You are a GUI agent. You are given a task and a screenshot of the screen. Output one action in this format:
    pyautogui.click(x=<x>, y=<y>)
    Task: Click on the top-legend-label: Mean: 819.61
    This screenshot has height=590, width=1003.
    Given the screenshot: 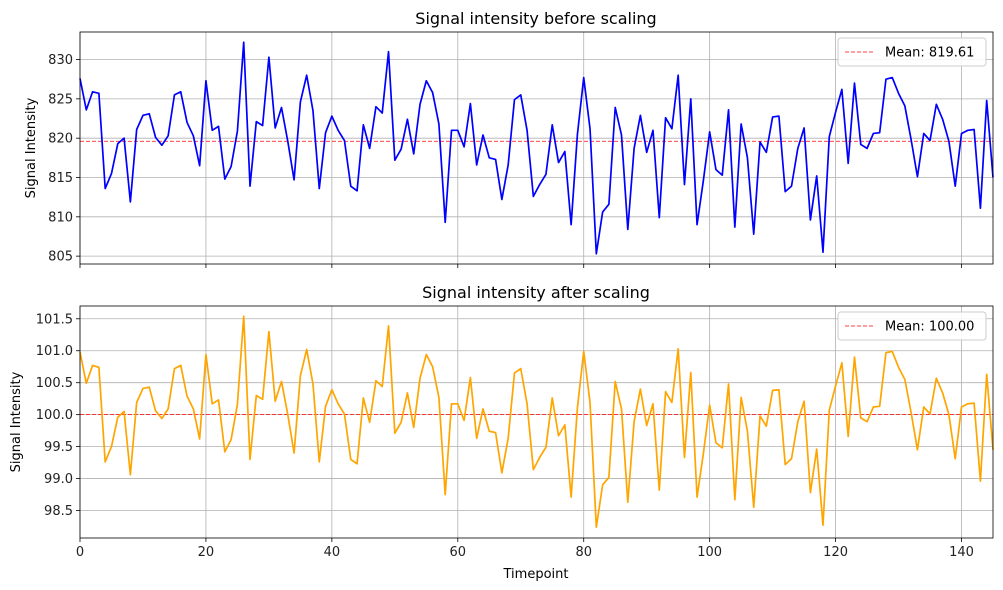 What is the action you would take?
    pyautogui.click(x=929, y=53)
    